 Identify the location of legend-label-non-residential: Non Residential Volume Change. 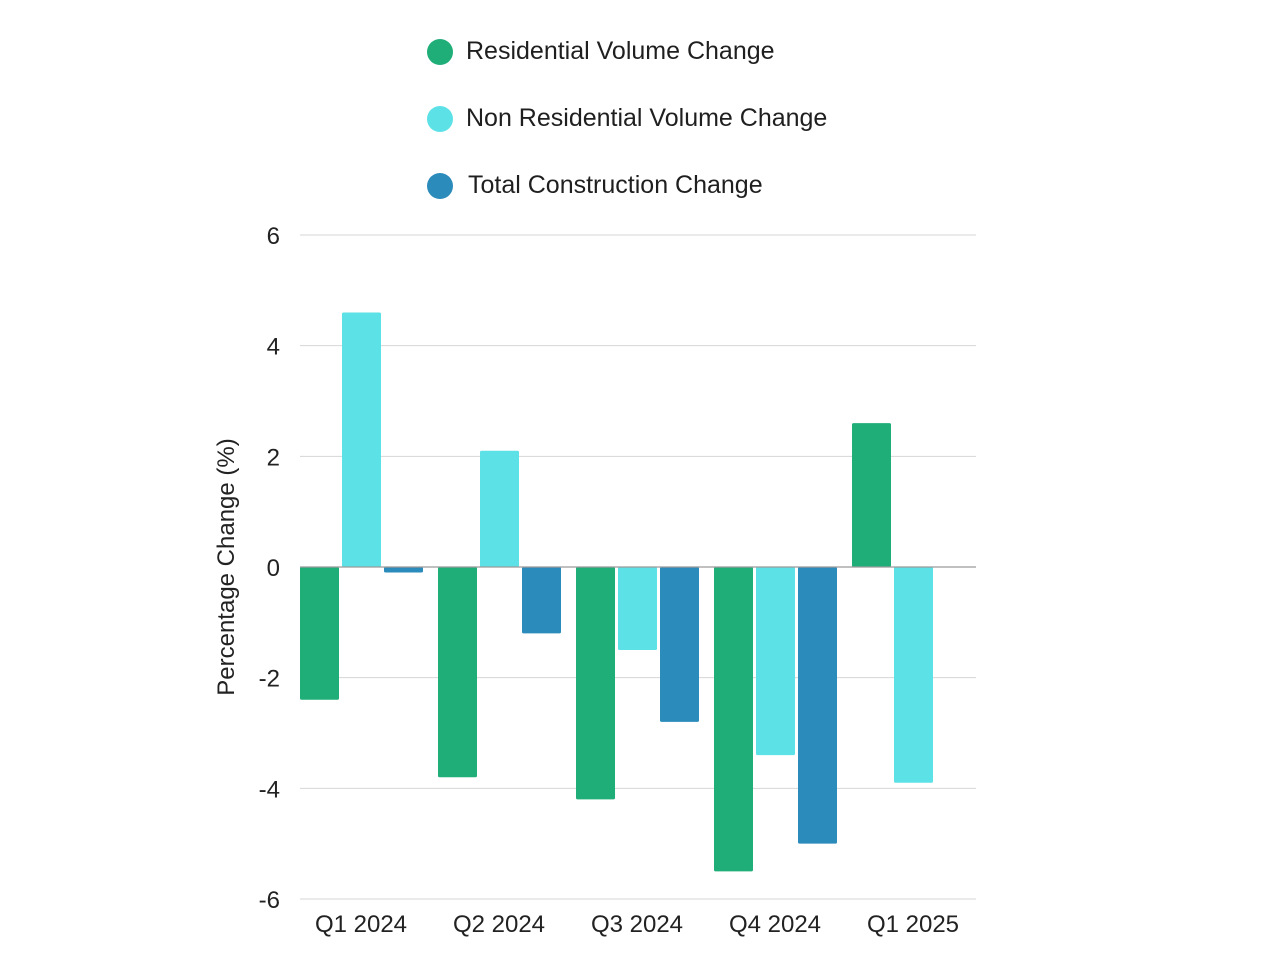
(646, 118).